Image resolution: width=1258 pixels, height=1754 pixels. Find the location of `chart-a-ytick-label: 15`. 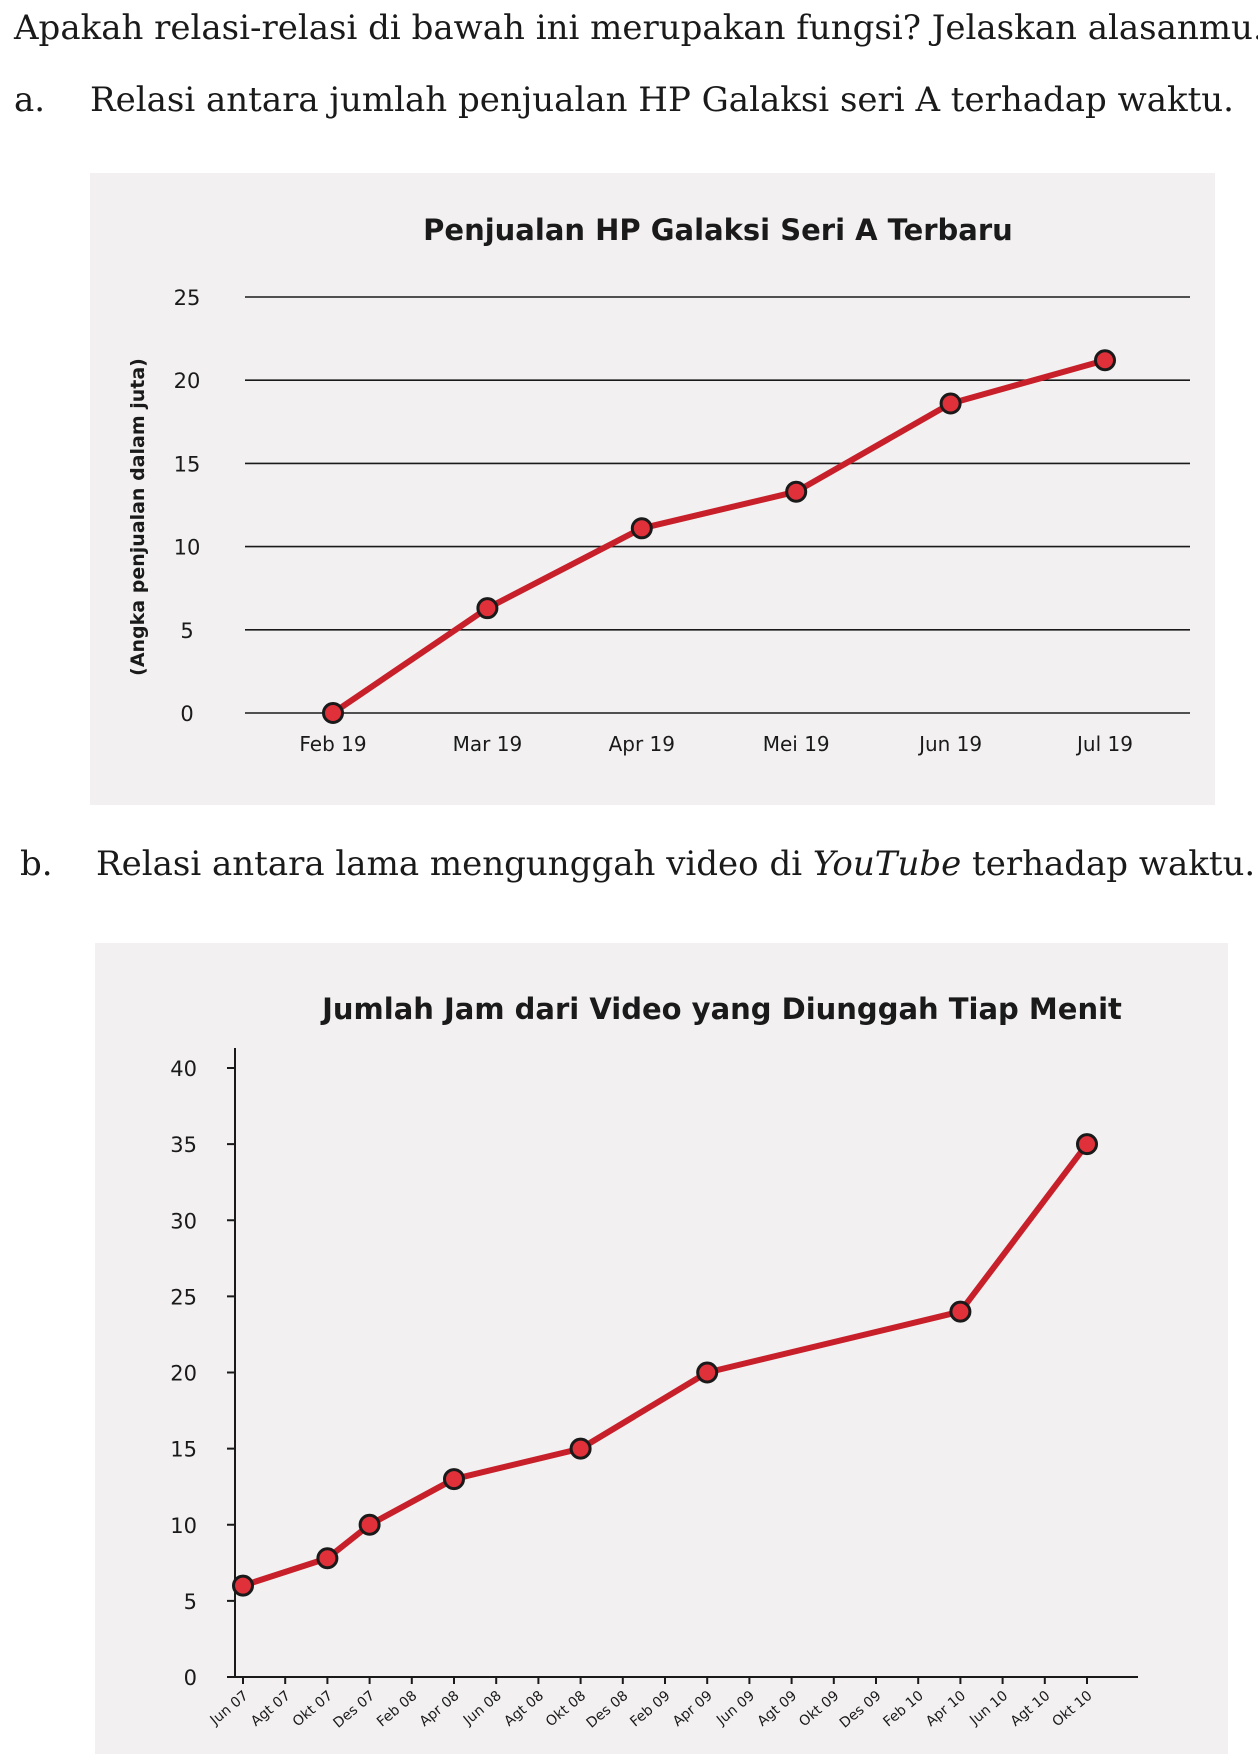

chart-a-ytick-label: 15 is located at coordinates (187, 464).